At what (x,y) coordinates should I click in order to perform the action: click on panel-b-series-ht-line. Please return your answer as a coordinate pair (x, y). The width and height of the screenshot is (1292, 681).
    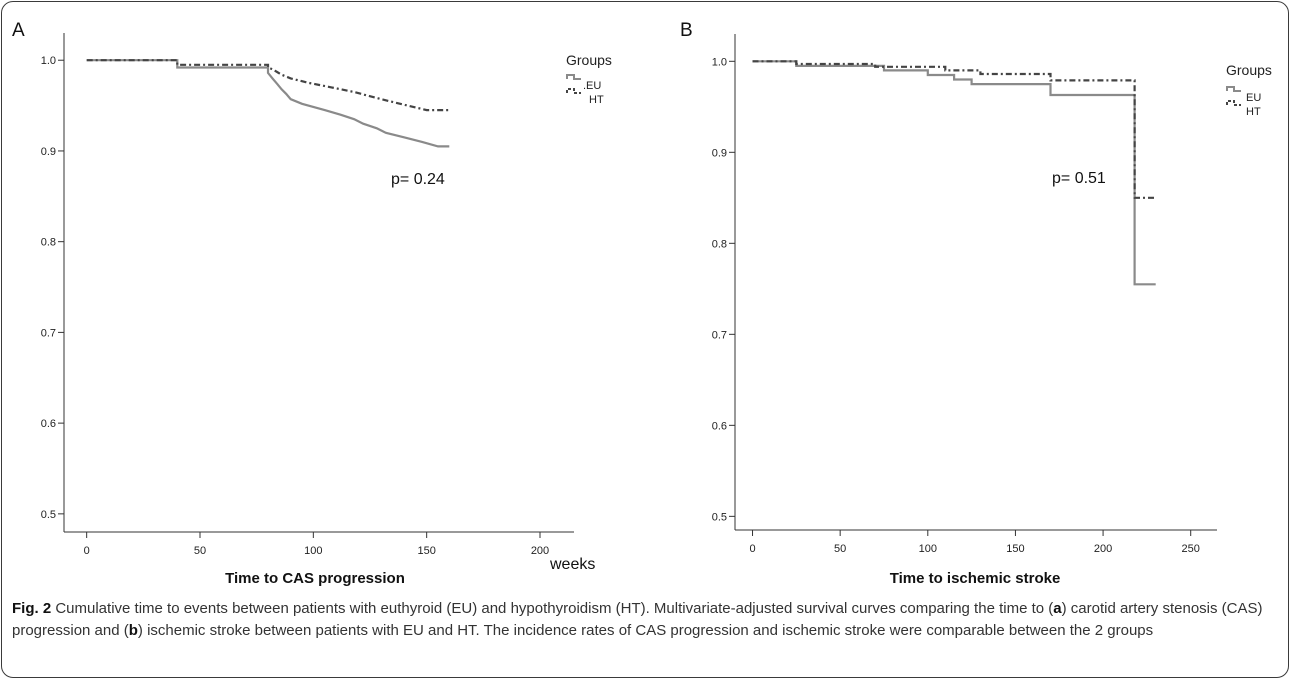
    Looking at the image, I should click on (954, 129).